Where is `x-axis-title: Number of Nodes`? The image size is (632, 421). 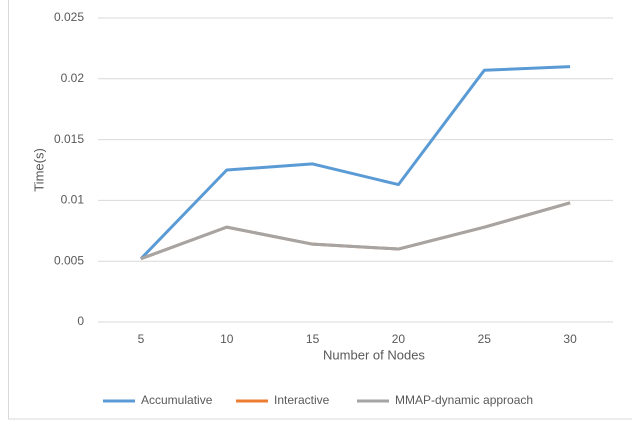 x-axis-title: Number of Nodes is located at coordinates (374, 354).